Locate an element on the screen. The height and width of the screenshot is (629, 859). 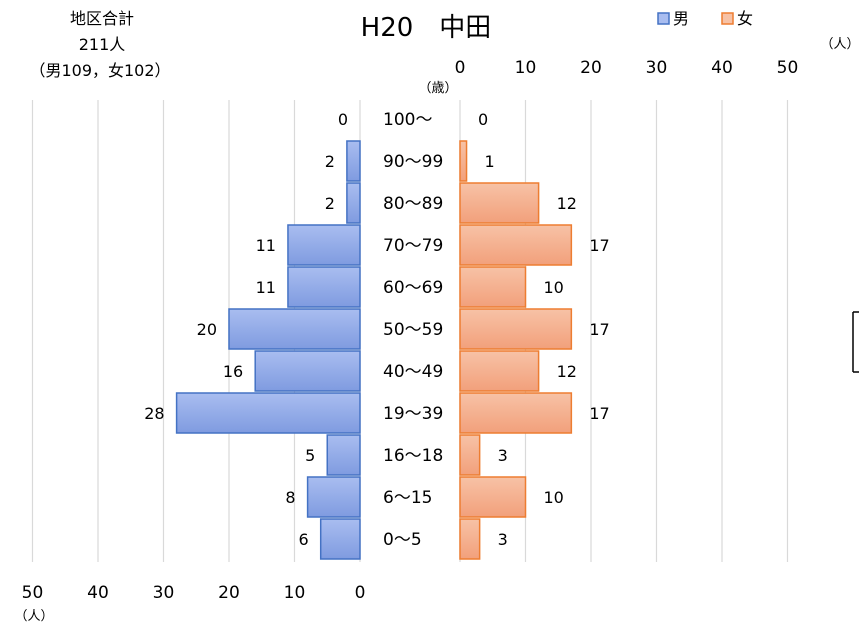
age-category-label: 60〜69 is located at coordinates (413, 288).